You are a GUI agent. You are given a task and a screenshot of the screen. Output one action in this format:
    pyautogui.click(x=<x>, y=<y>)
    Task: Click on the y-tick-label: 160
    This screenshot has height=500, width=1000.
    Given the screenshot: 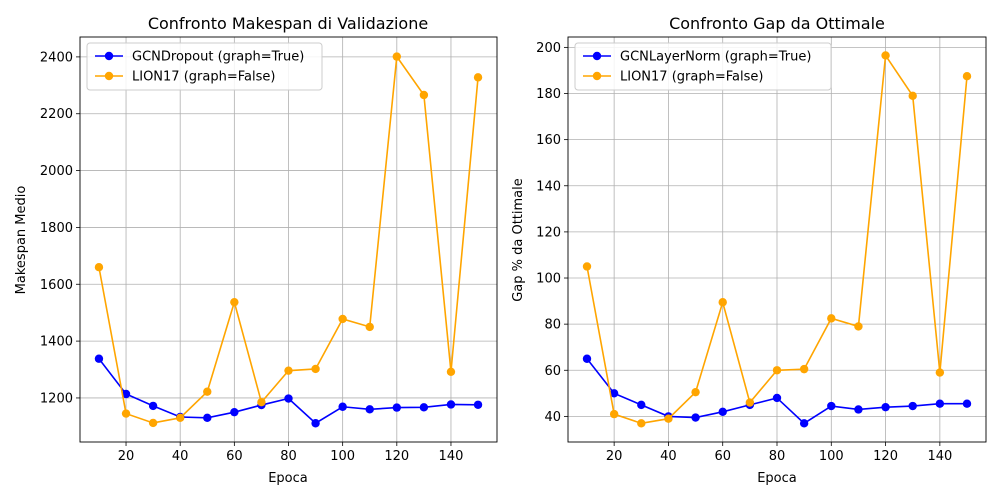 What is the action you would take?
    pyautogui.click(x=548, y=140)
    